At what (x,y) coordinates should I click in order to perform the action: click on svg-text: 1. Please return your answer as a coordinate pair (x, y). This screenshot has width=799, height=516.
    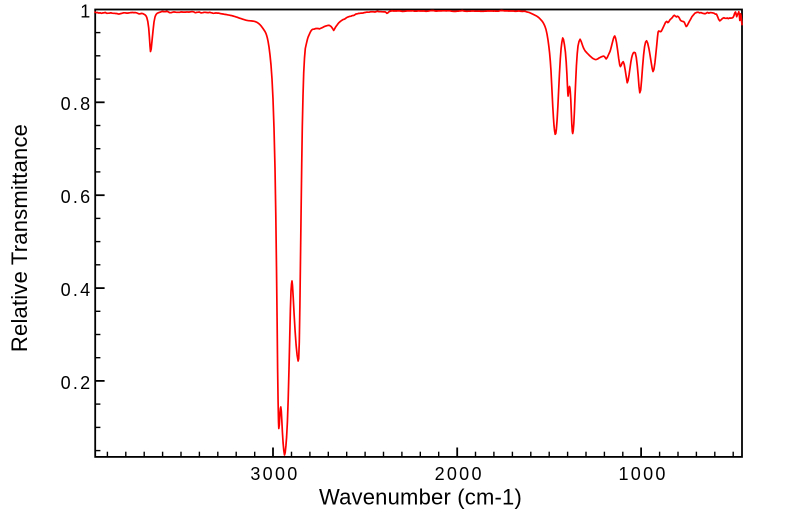
    Looking at the image, I should click on (86, 11).